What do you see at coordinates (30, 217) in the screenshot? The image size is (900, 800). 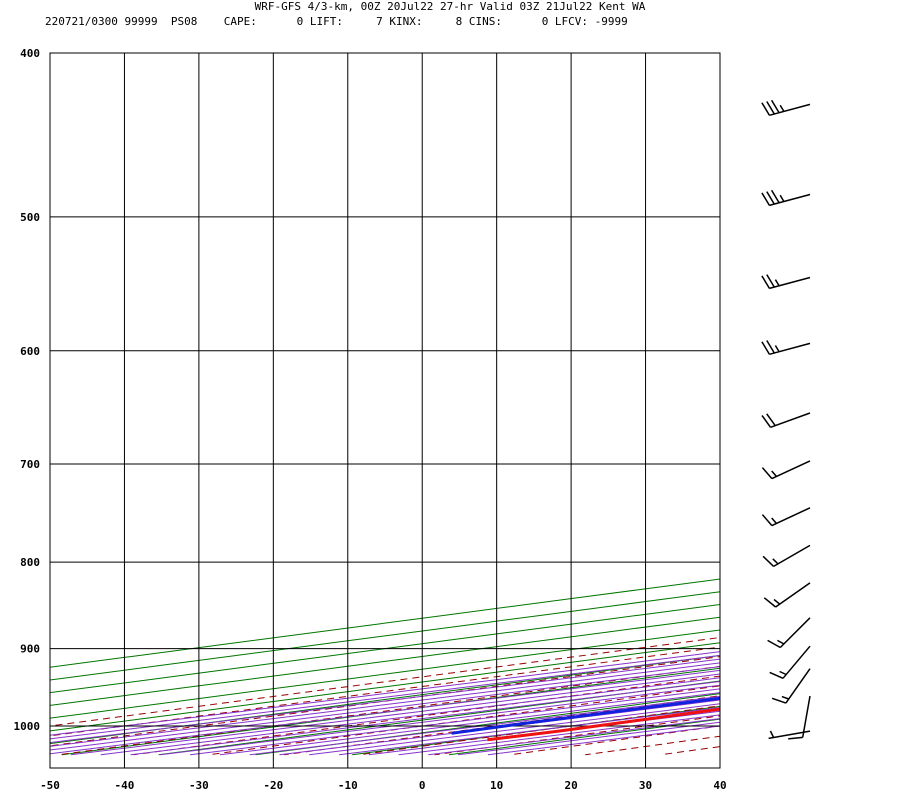 I see `y-tick-label: 500` at bounding box center [30, 217].